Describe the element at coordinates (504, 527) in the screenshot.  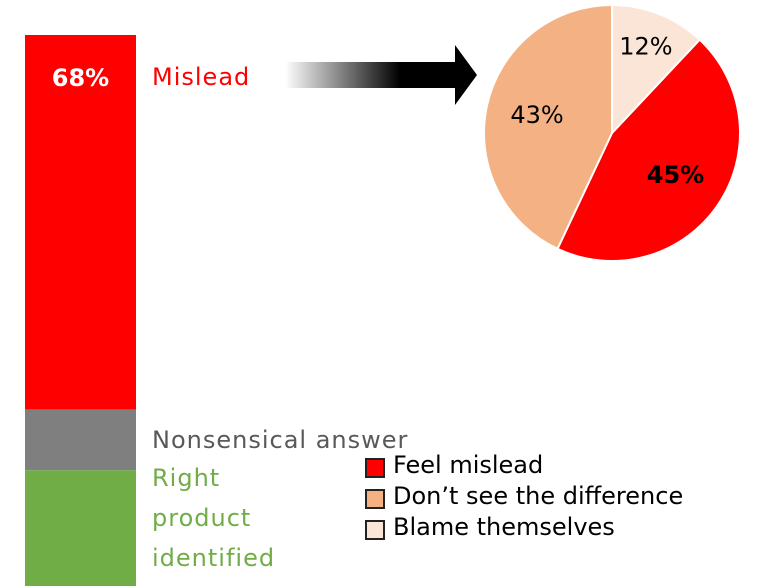
I see `legend-label: Blame themselves` at that location.